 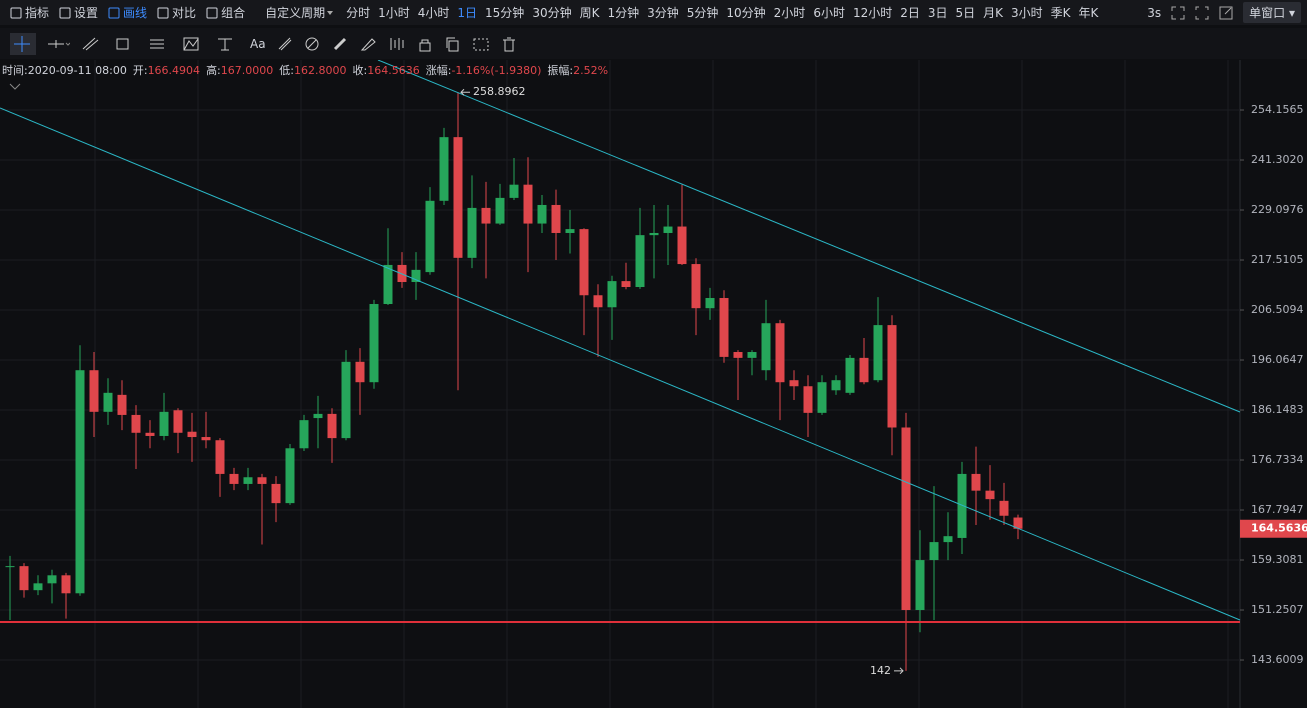 I want to click on period: 3小时, so click(x=1027, y=13).